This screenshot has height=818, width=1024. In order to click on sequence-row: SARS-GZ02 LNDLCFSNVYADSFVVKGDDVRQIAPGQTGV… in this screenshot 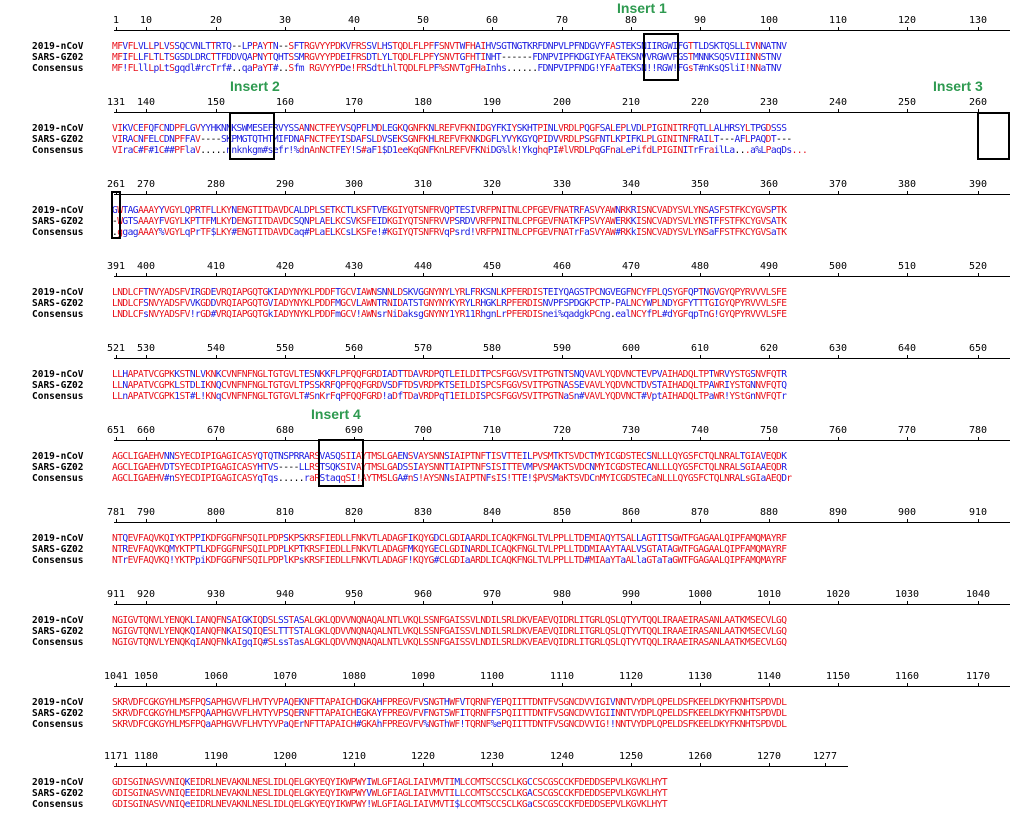, I will do `click(512, 303)`.